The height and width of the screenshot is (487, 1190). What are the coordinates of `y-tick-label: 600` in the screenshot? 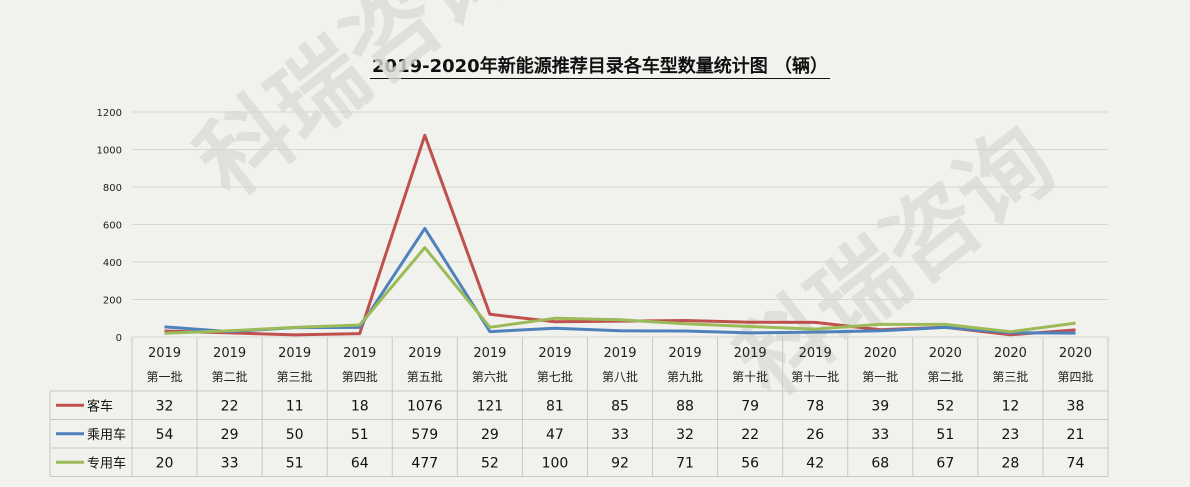 It's located at (112, 226).